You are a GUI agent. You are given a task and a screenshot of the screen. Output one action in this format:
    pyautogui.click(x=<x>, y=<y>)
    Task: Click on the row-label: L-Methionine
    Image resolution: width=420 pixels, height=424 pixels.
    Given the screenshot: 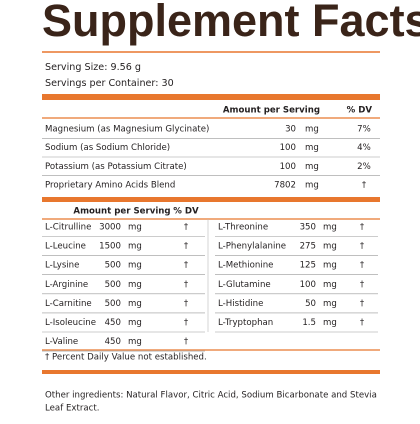 What is the action you would take?
    pyautogui.click(x=245, y=266)
    